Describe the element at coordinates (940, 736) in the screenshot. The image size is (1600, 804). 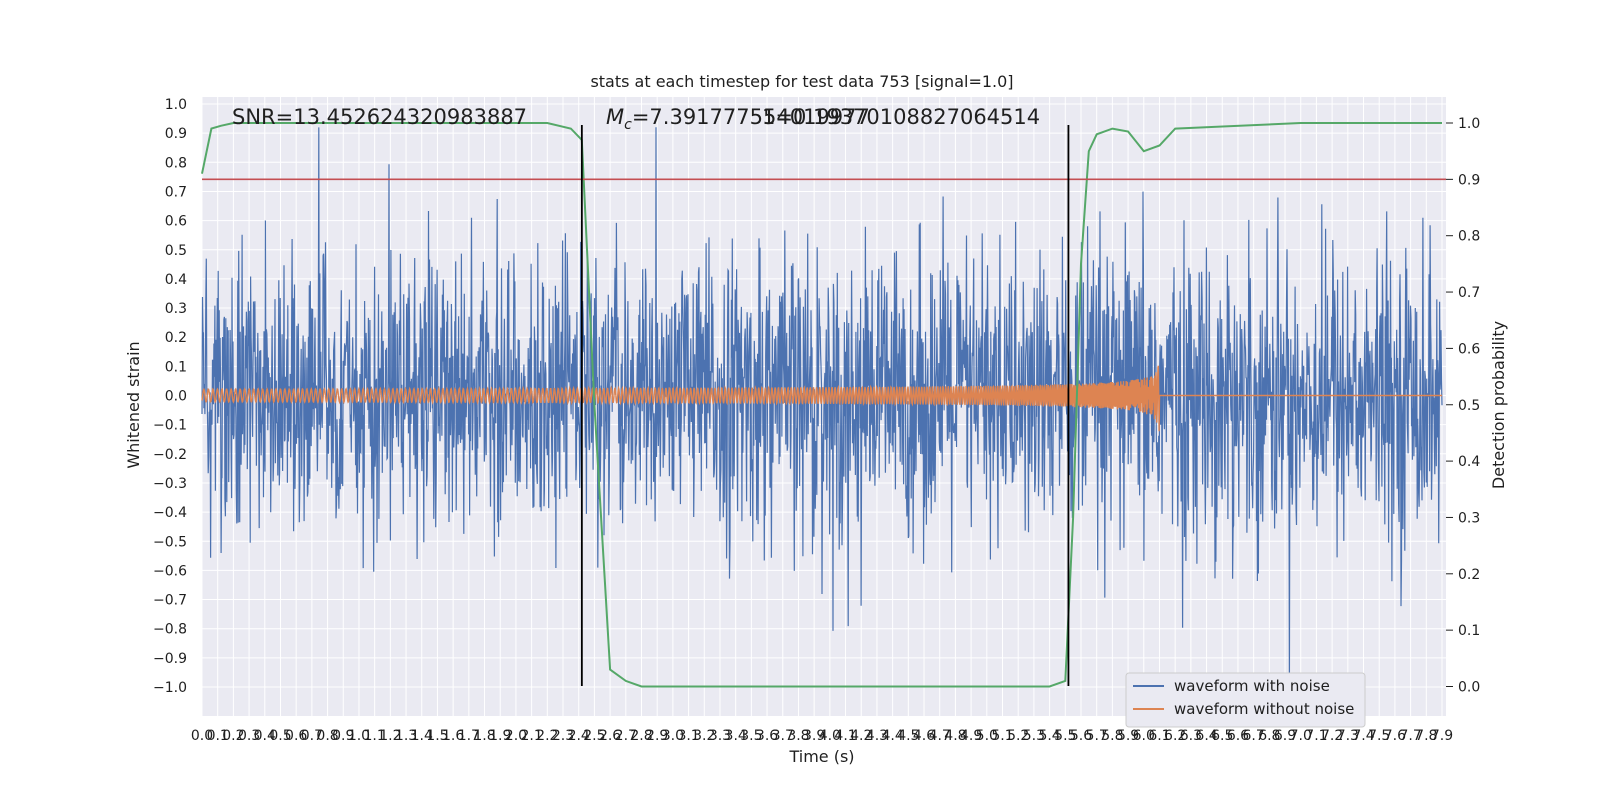
I see `x-tick-label: 4.7` at that location.